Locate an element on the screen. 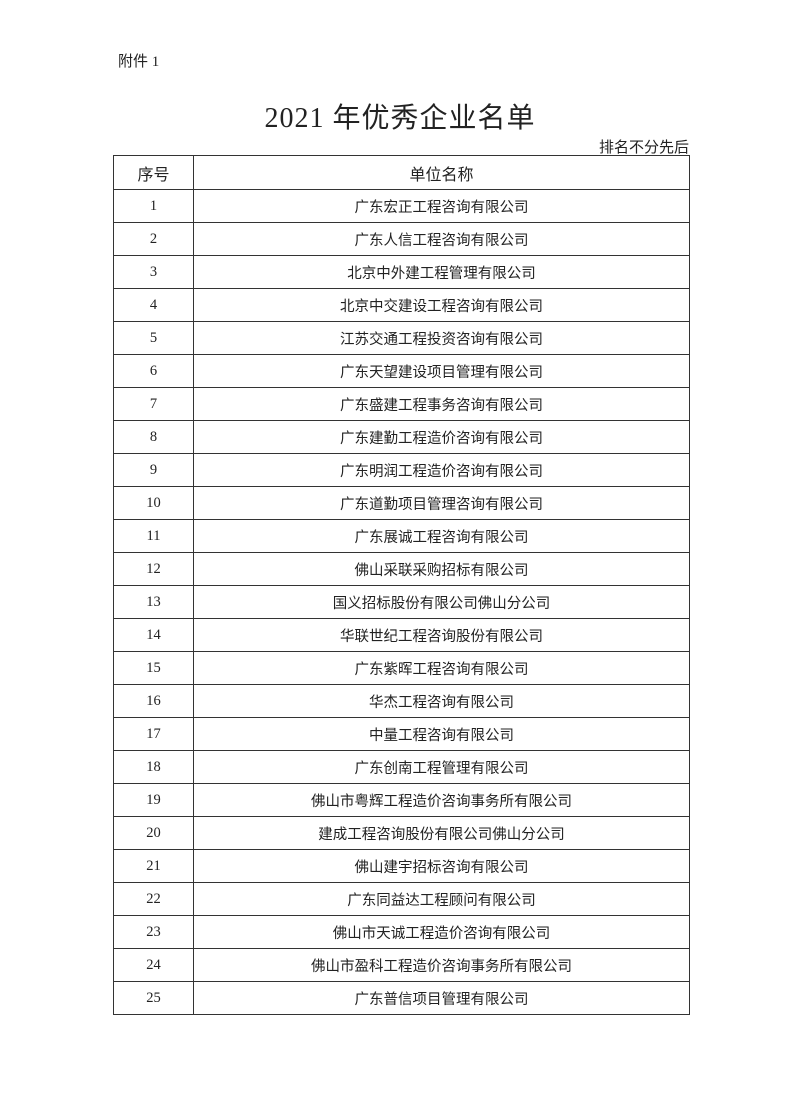 Image resolution: width=800 pixels, height=1111 pixels. table-row: 6 广东天望建设项目管理有限公司 is located at coordinates (401, 371).